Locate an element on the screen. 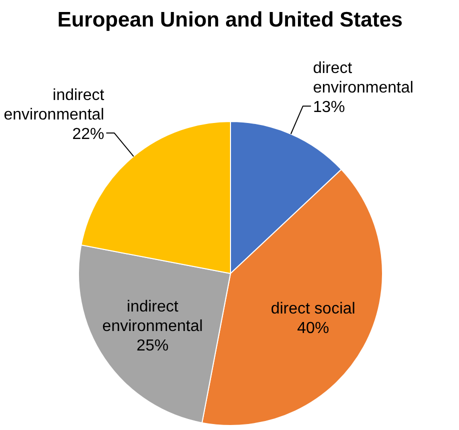  slice-label: direct environmental is located at coordinates (363, 78).